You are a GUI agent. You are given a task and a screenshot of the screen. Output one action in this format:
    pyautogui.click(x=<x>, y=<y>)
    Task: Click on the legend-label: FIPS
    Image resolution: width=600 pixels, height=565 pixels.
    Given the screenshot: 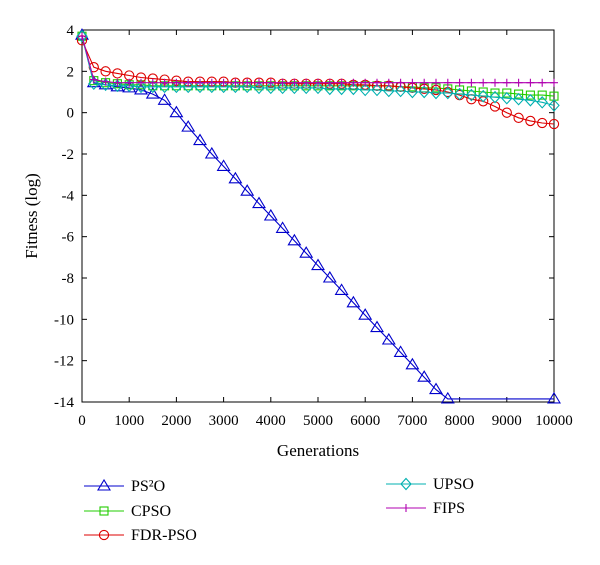 What is the action you would take?
    pyautogui.click(x=449, y=508)
    